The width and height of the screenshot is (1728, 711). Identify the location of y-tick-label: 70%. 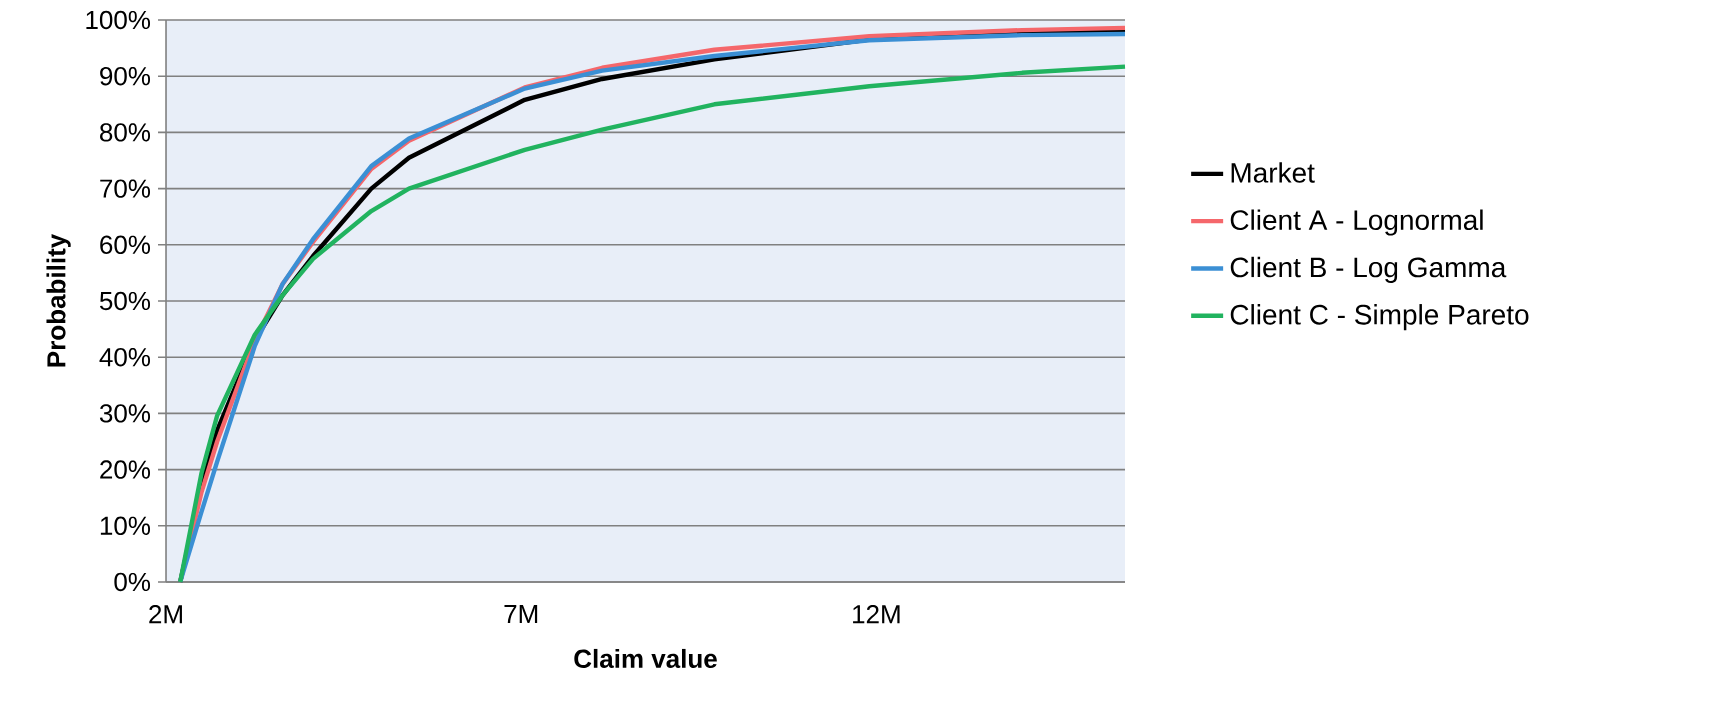
(125, 188).